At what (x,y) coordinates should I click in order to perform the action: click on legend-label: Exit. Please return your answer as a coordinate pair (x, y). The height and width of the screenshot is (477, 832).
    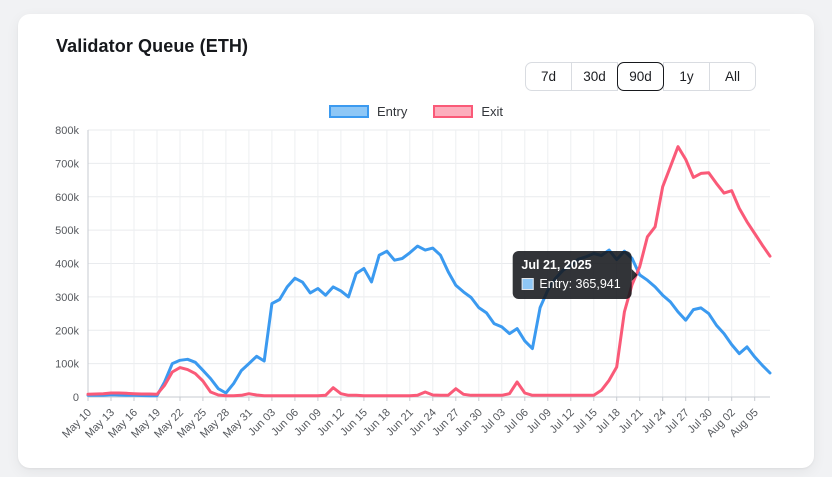
    Looking at the image, I should click on (492, 111).